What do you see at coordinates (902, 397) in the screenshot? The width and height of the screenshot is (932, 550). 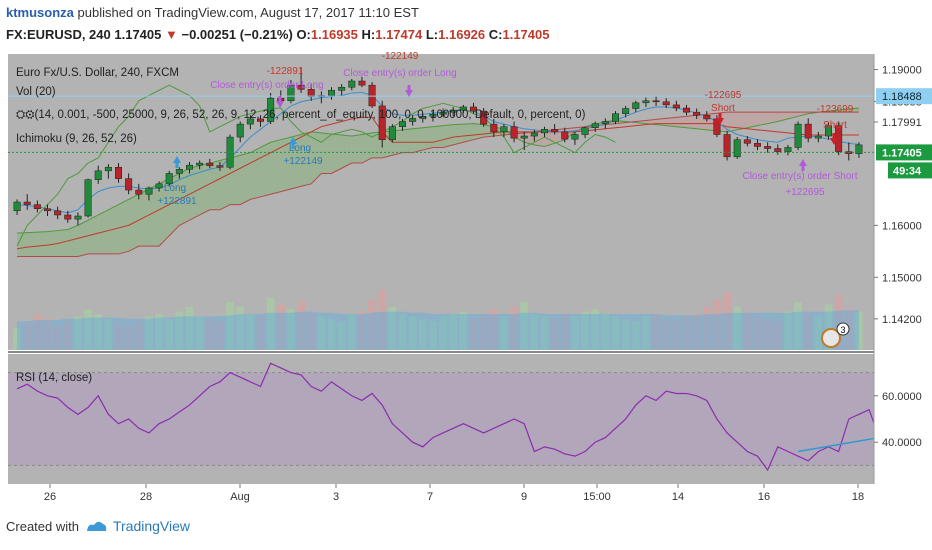 I see `rsi-tick-label: 60.0000` at bounding box center [902, 397].